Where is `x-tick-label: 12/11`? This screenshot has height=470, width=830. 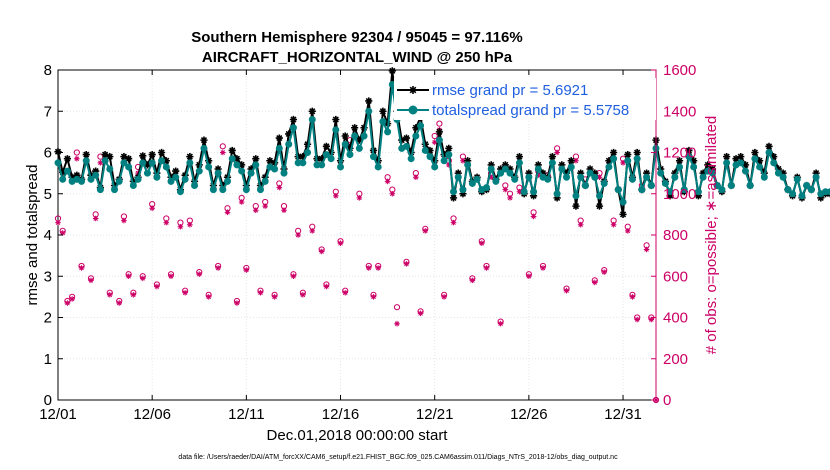 x-tick-label: 12/11 is located at coordinates (246, 414).